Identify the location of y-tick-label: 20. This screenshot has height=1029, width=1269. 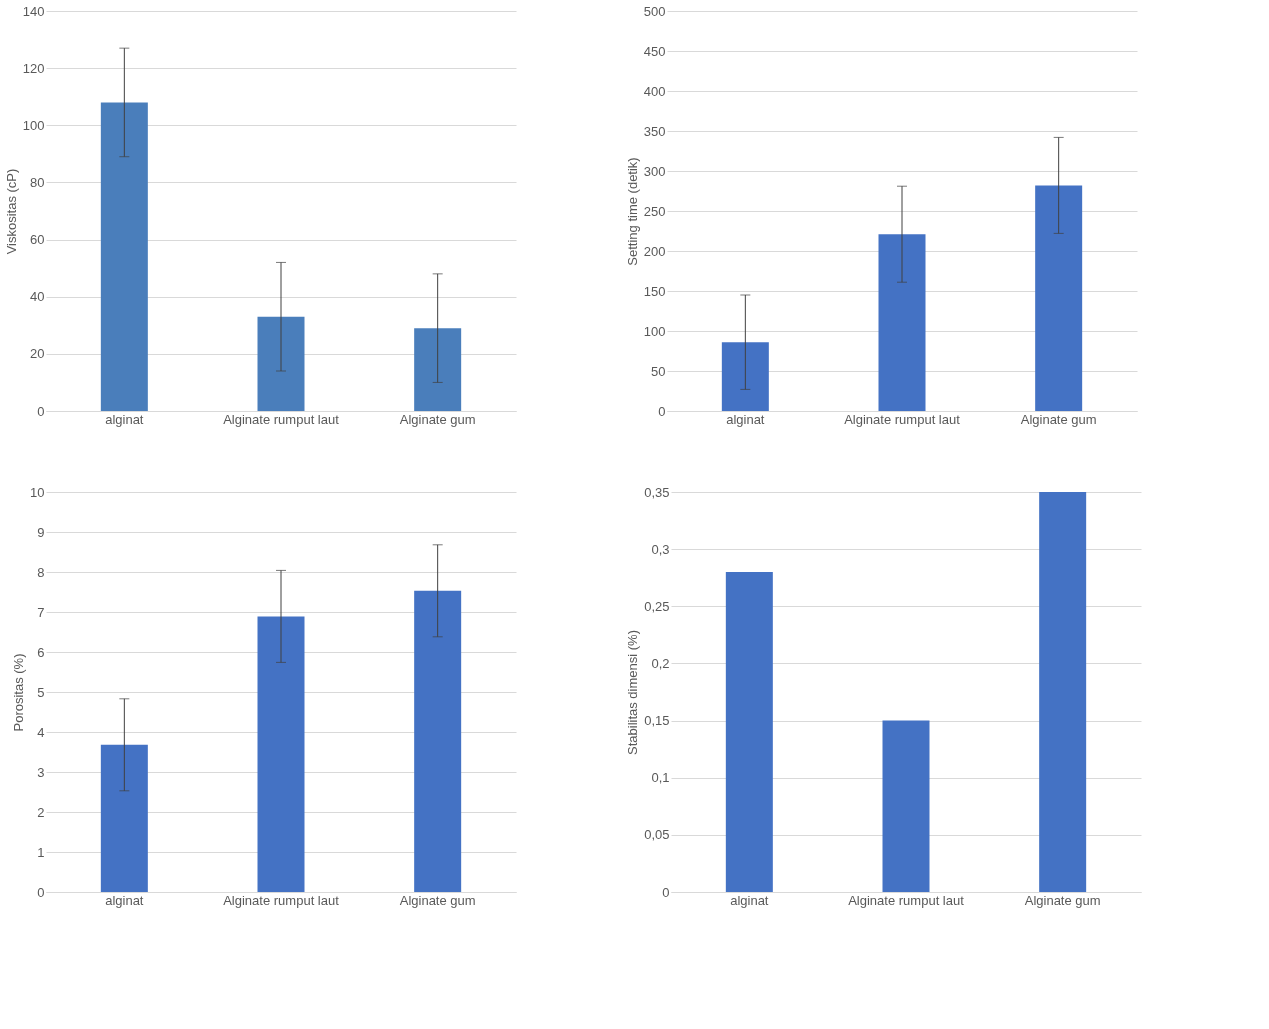
(37, 354).